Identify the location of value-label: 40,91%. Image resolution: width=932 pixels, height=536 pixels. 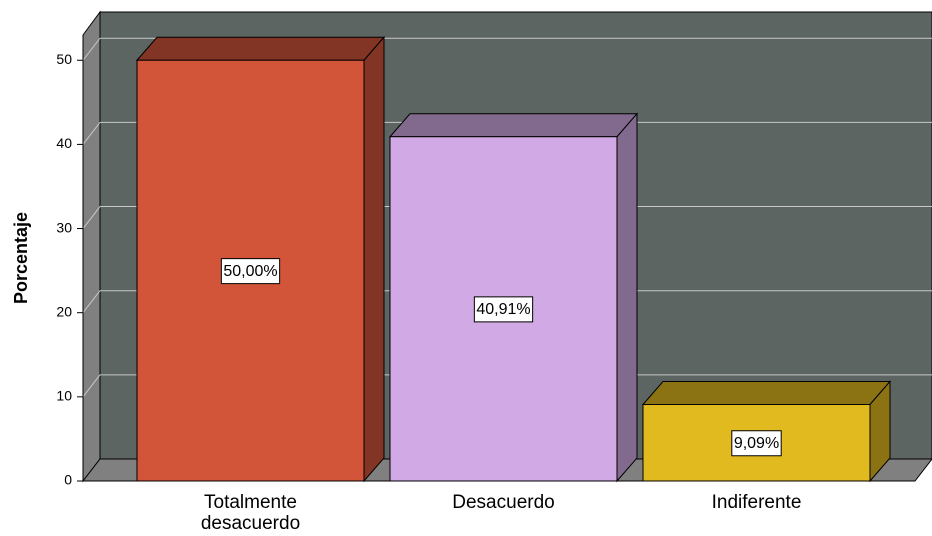
(503, 309).